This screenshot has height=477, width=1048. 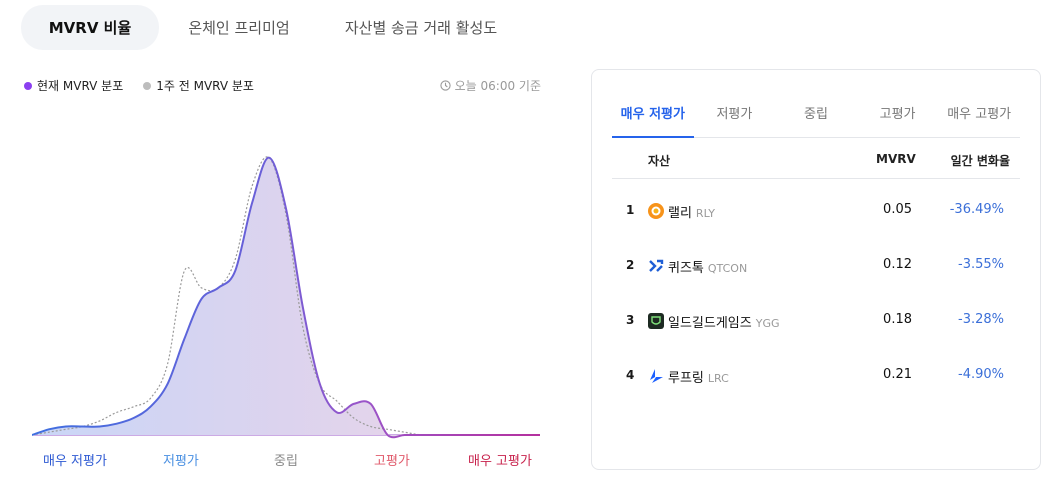 What do you see at coordinates (980, 161) in the screenshot?
I see `header-change: 일간 변화율` at bounding box center [980, 161].